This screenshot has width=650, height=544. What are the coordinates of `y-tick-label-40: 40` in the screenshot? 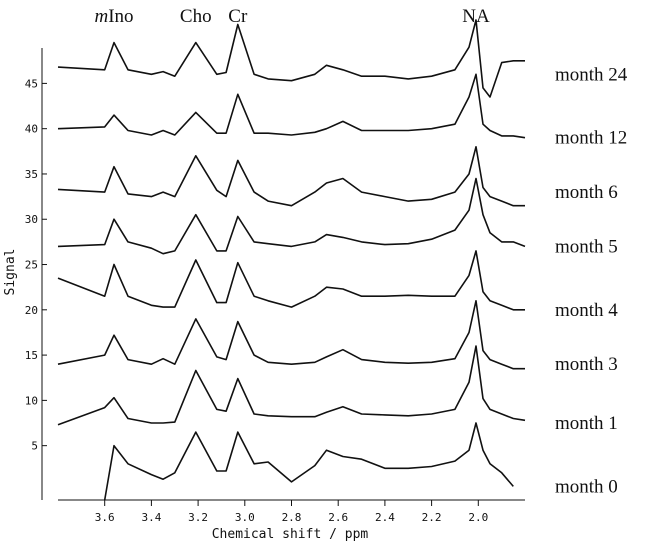 It's located at (31, 129).